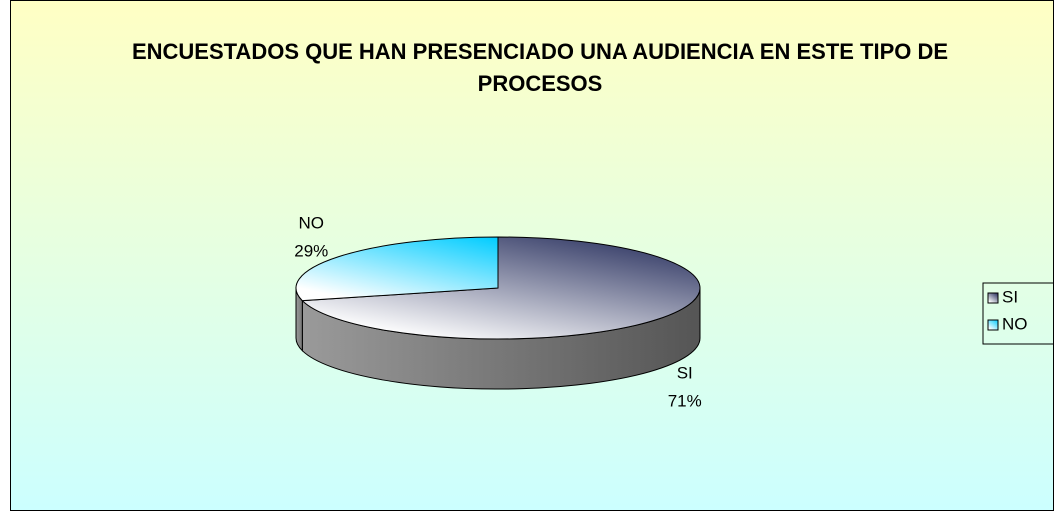  What do you see at coordinates (1010, 296) in the screenshot?
I see `legend-label: SI` at bounding box center [1010, 296].